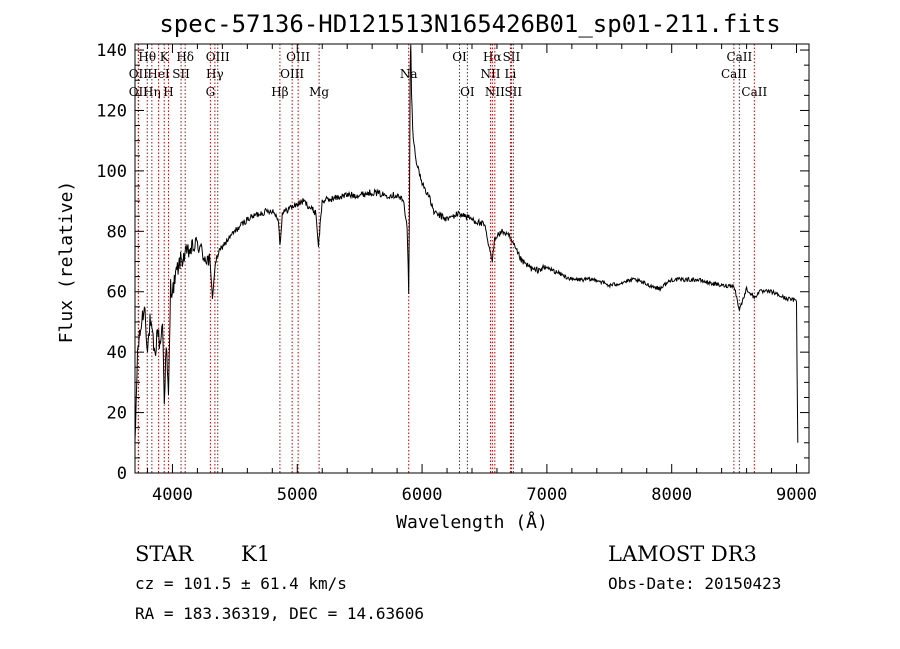  I want to click on y-tick-label: 60, so click(117, 293).